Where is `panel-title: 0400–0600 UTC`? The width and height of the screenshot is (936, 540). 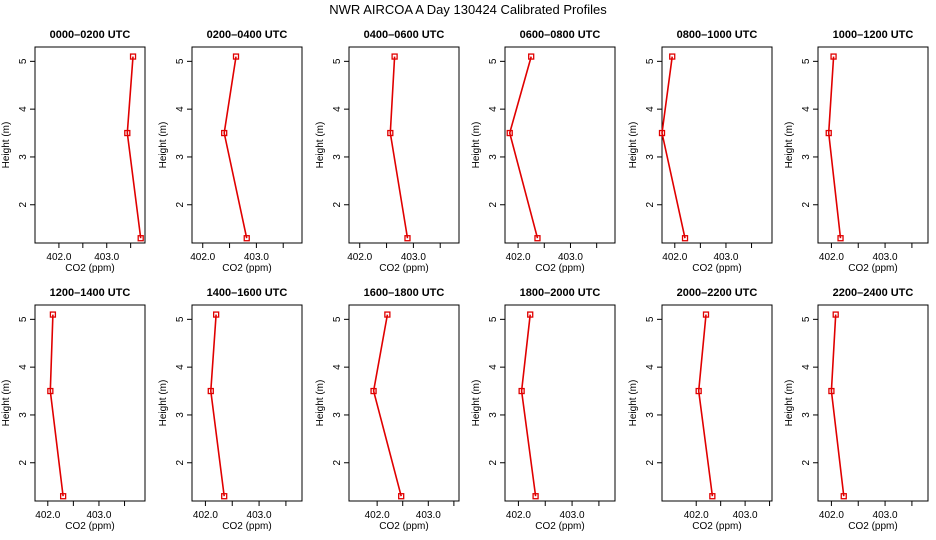 panel-title: 0400–0600 UTC is located at coordinates (404, 35).